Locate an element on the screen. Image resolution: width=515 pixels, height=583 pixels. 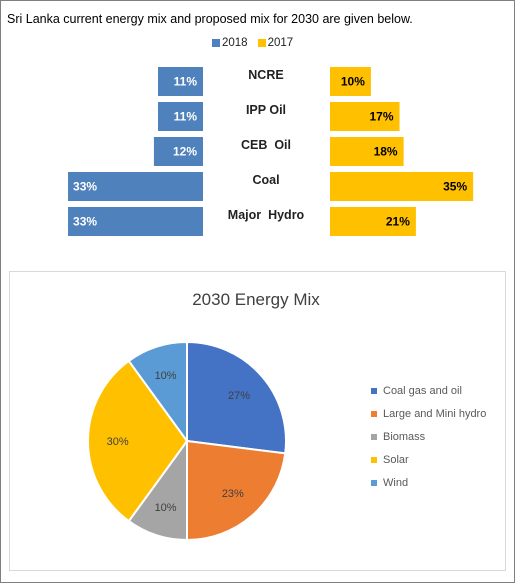
pie-legend-swatch-wind is located at coordinates (374, 483).